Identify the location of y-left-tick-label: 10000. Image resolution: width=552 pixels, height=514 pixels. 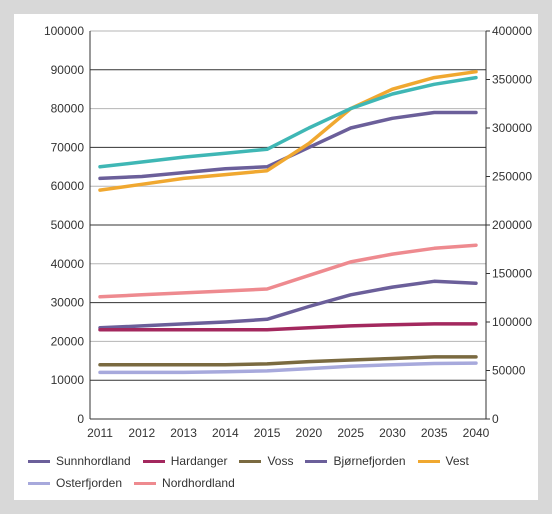
(68, 380).